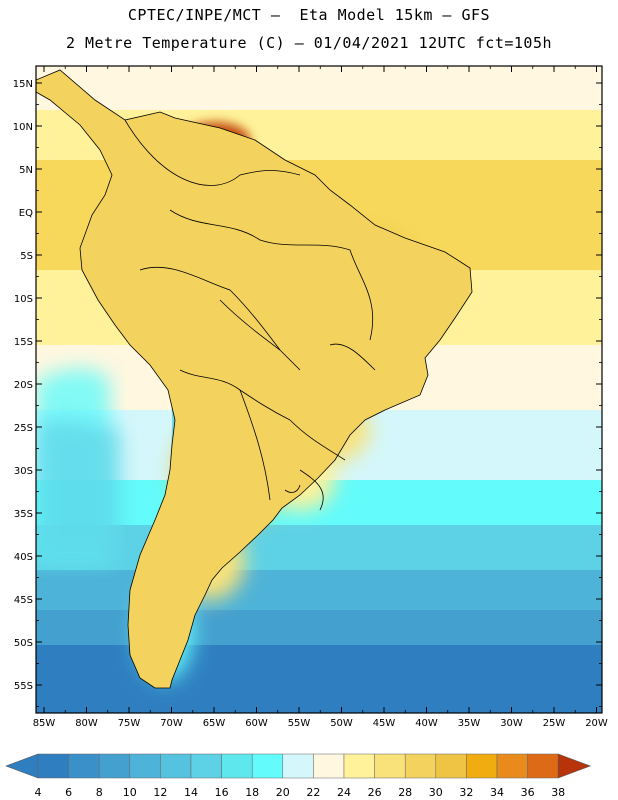  What do you see at coordinates (300, 792) in the screenshot?
I see `colorbar-labels: 4 6 8 10 12 14 16 18 20 22 24 26 28 30 32 34 36 38` at bounding box center [300, 792].